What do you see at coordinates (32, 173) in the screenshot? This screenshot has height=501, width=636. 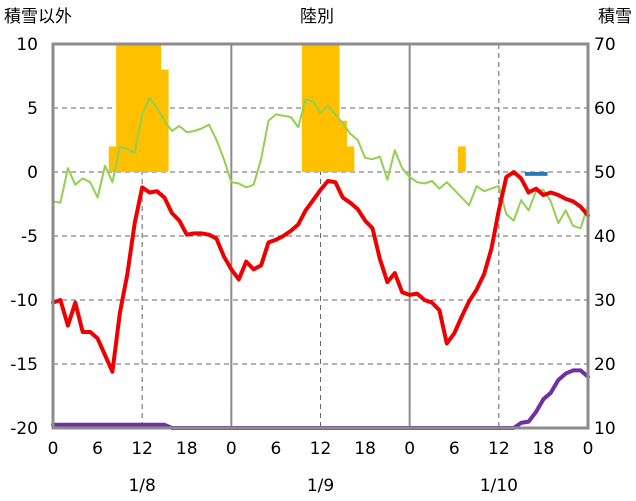 I see `y-left-tick-2: 0` at bounding box center [32, 173].